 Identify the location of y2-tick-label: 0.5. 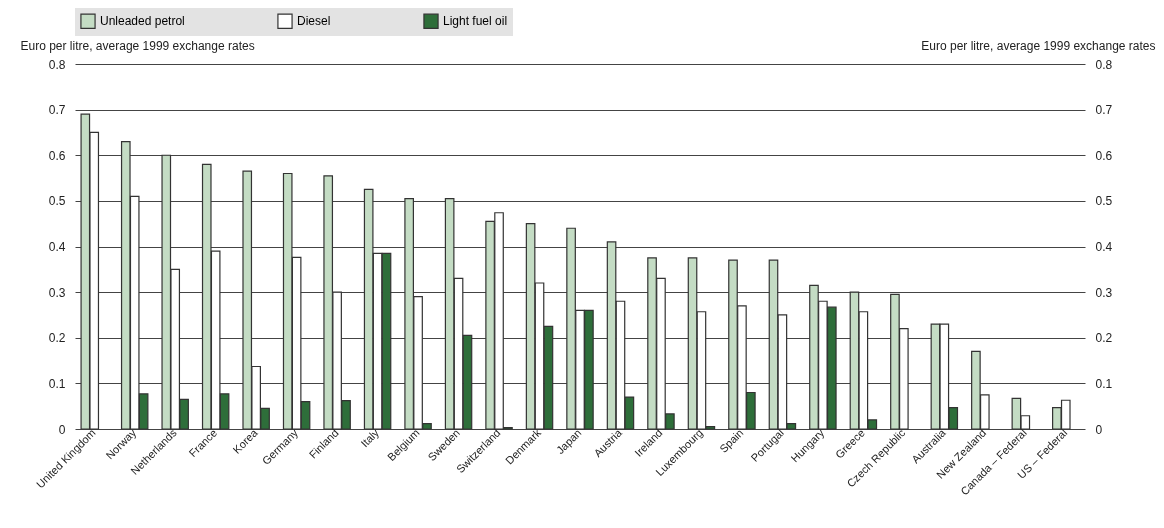
(1104, 201).